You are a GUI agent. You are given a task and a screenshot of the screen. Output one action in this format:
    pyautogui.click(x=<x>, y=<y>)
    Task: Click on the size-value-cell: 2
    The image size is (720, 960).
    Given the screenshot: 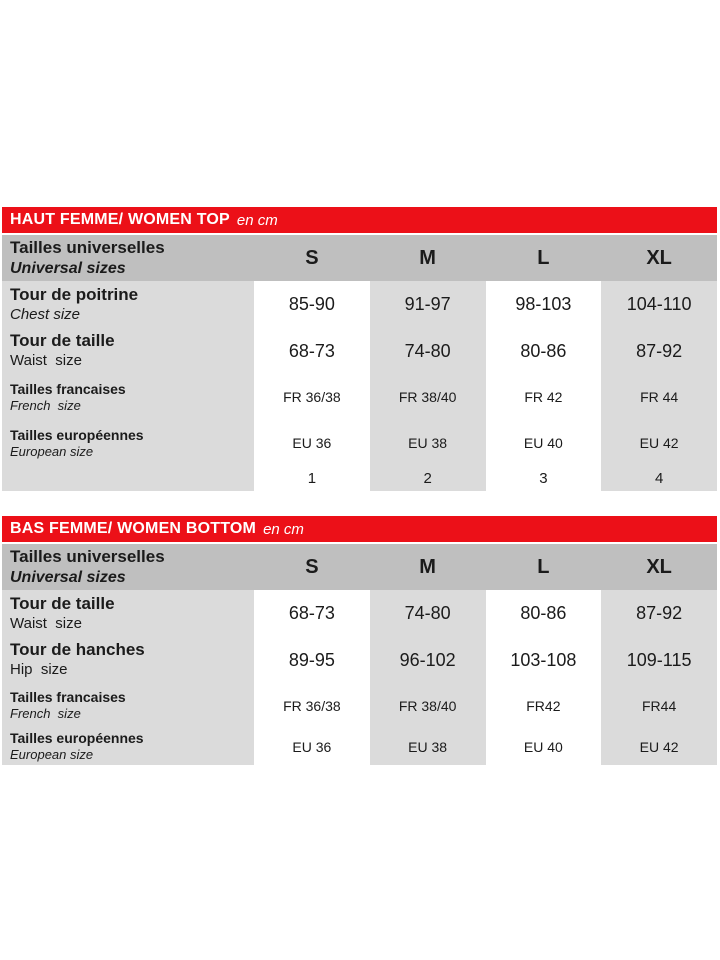 What is the action you would take?
    pyautogui.click(x=427, y=478)
    